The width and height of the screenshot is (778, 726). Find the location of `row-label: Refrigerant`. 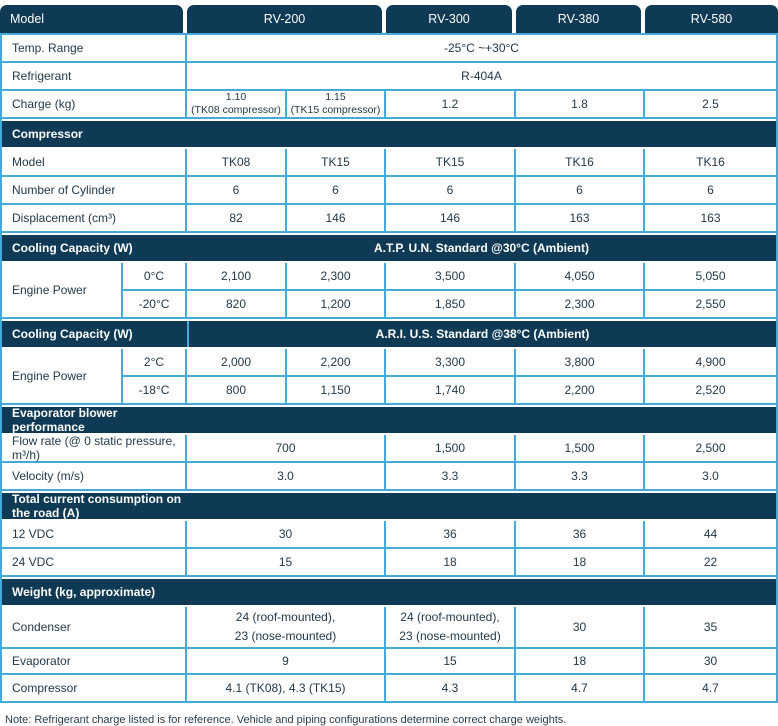

row-label: Refrigerant is located at coordinates (94, 76).